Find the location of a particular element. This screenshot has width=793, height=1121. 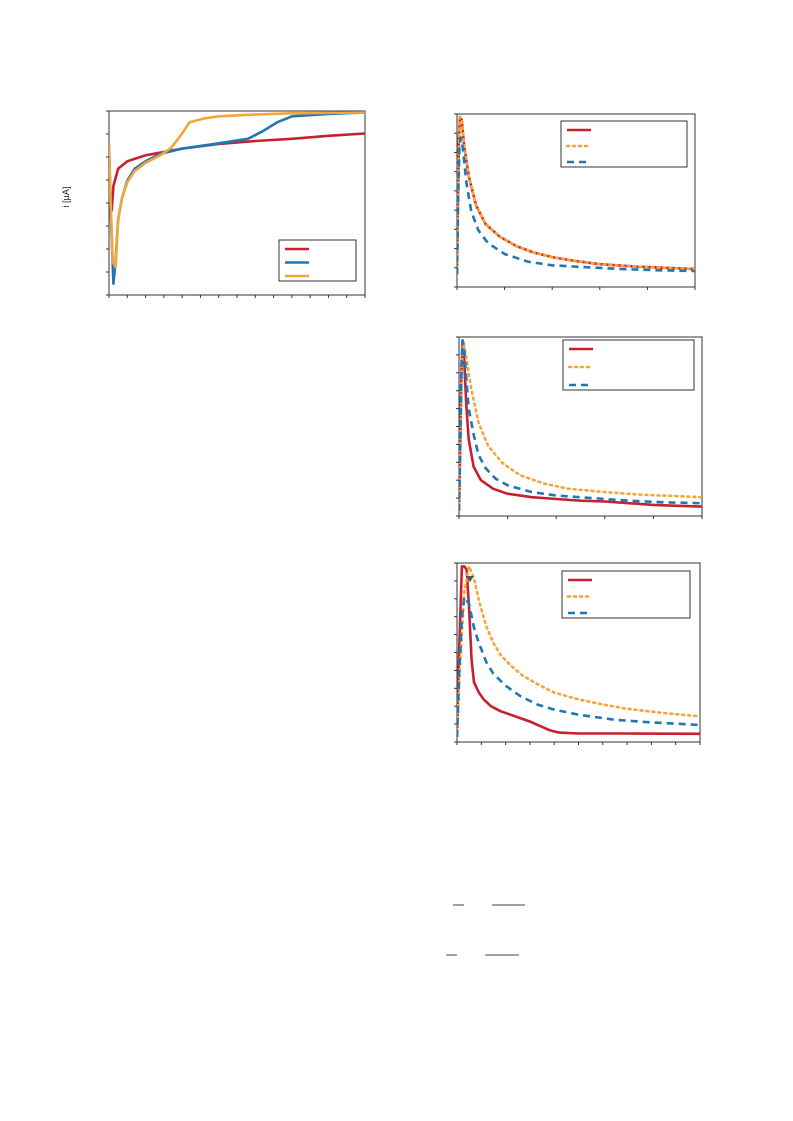

peak-marker-icon is located at coordinates (470, 579).